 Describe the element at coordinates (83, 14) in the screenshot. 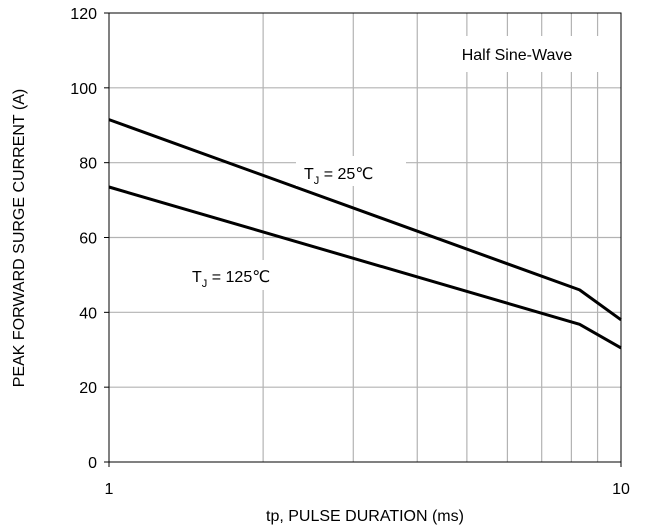

I see `y-tick-label-120: 120` at that location.